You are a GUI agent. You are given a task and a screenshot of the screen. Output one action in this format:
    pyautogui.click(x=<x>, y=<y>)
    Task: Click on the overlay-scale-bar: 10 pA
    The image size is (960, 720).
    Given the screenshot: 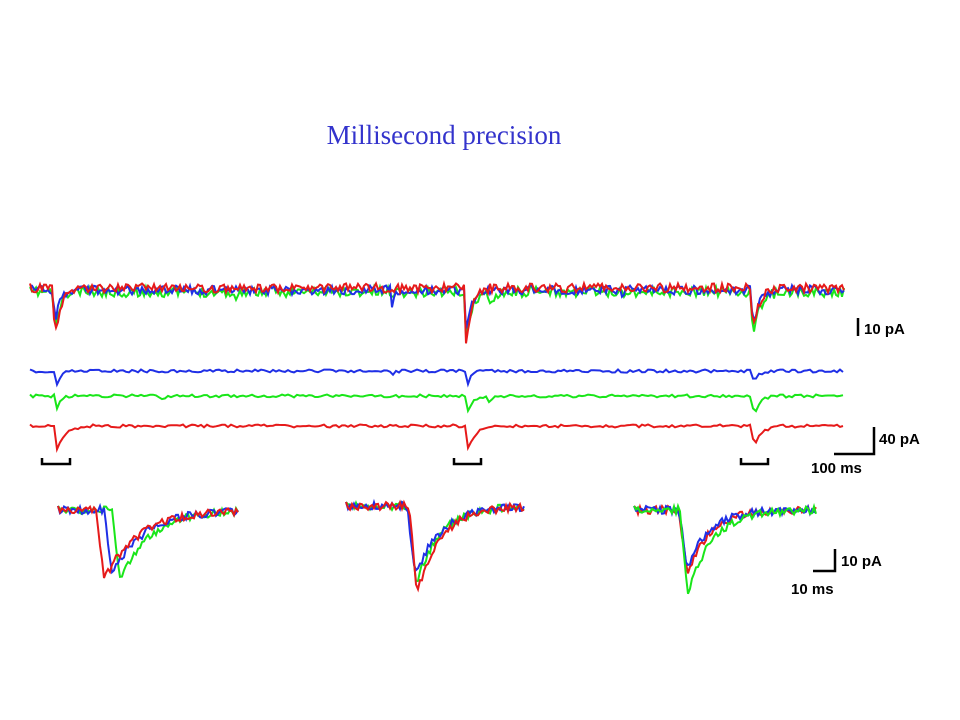 What is the action you would take?
    pyautogui.click(x=880, y=328)
    